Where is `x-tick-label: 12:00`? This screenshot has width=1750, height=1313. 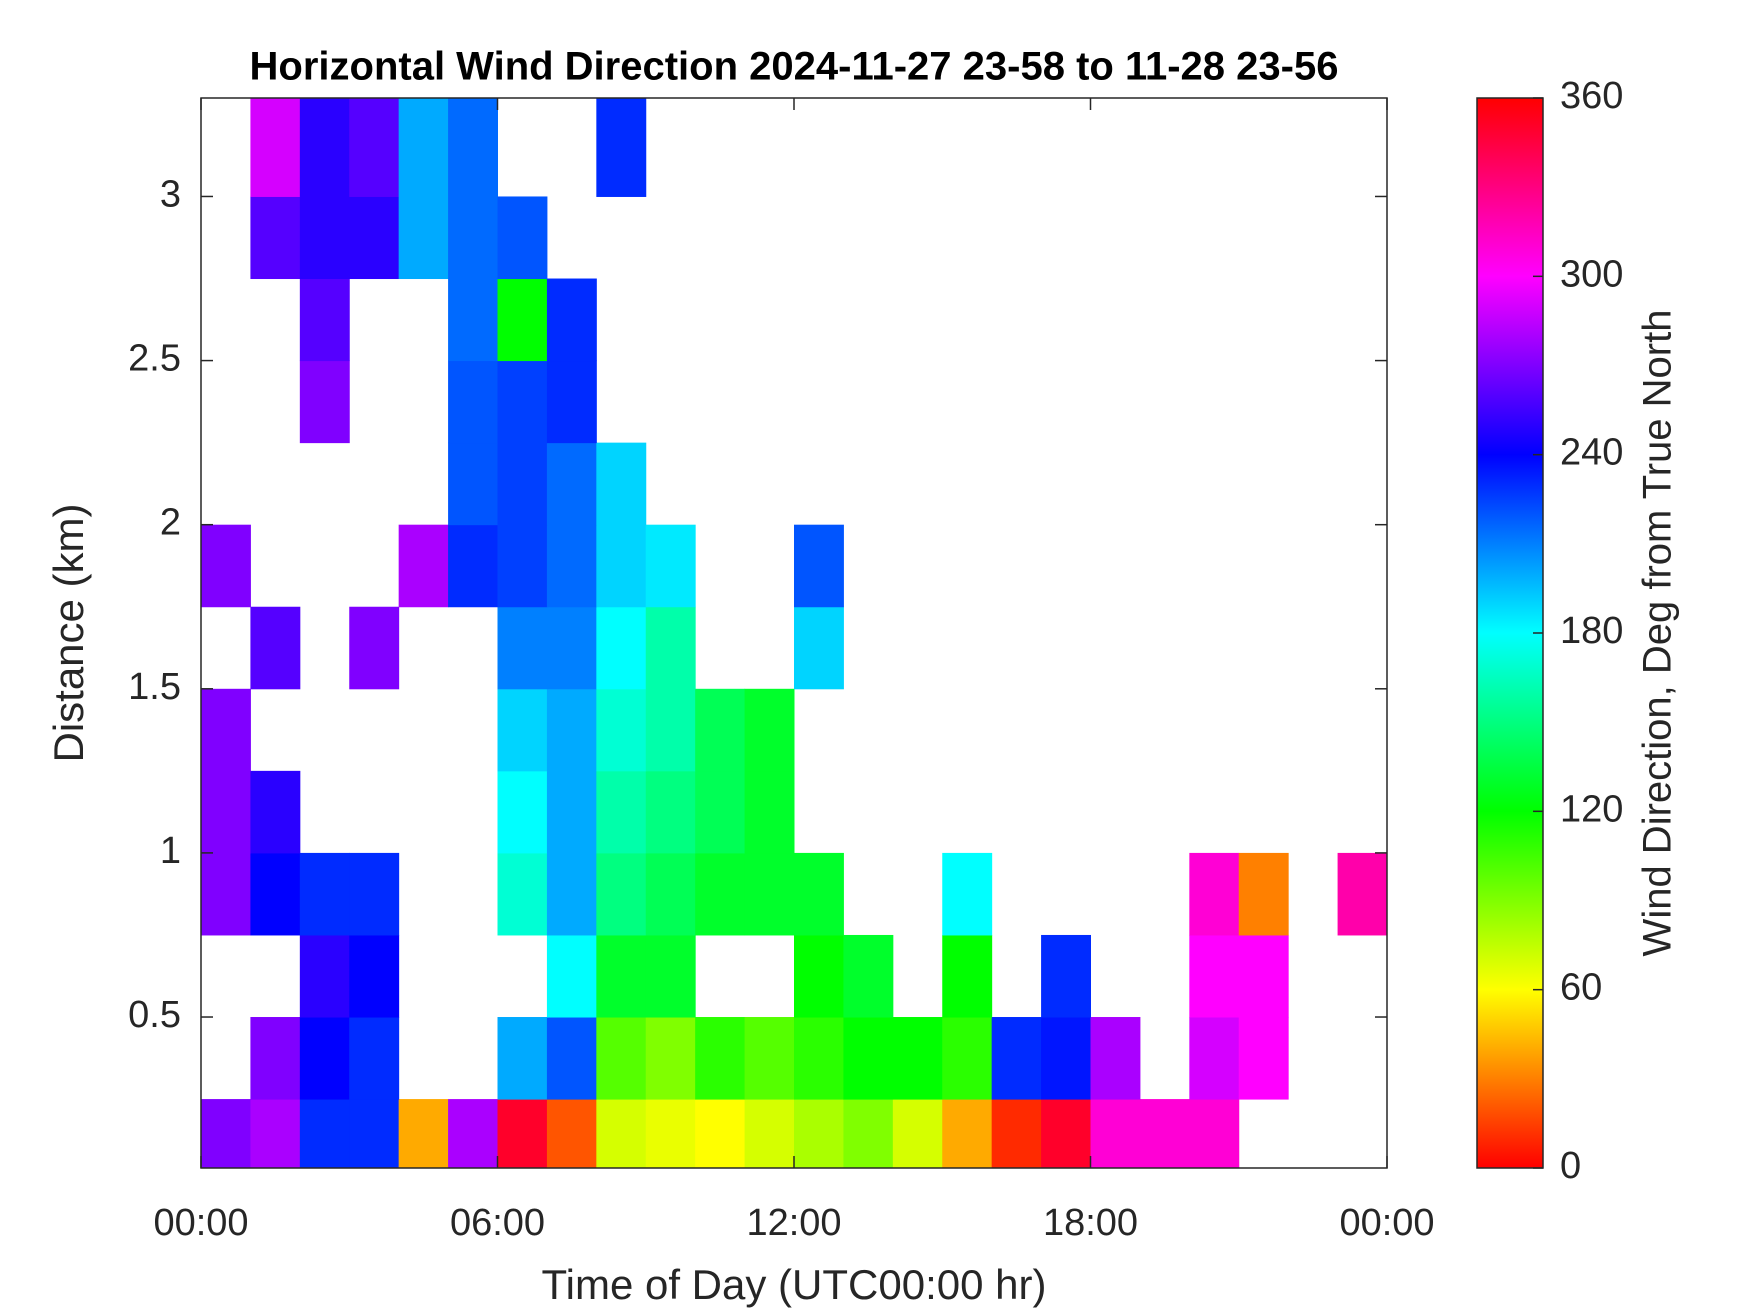
x-tick-label: 12:00 is located at coordinates (793, 1223).